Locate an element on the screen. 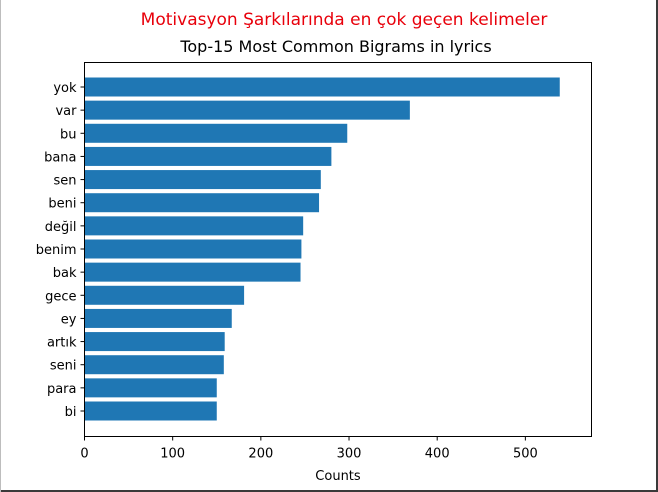 This screenshot has width=658, height=492. y-tick-label: artık is located at coordinates (62, 343).